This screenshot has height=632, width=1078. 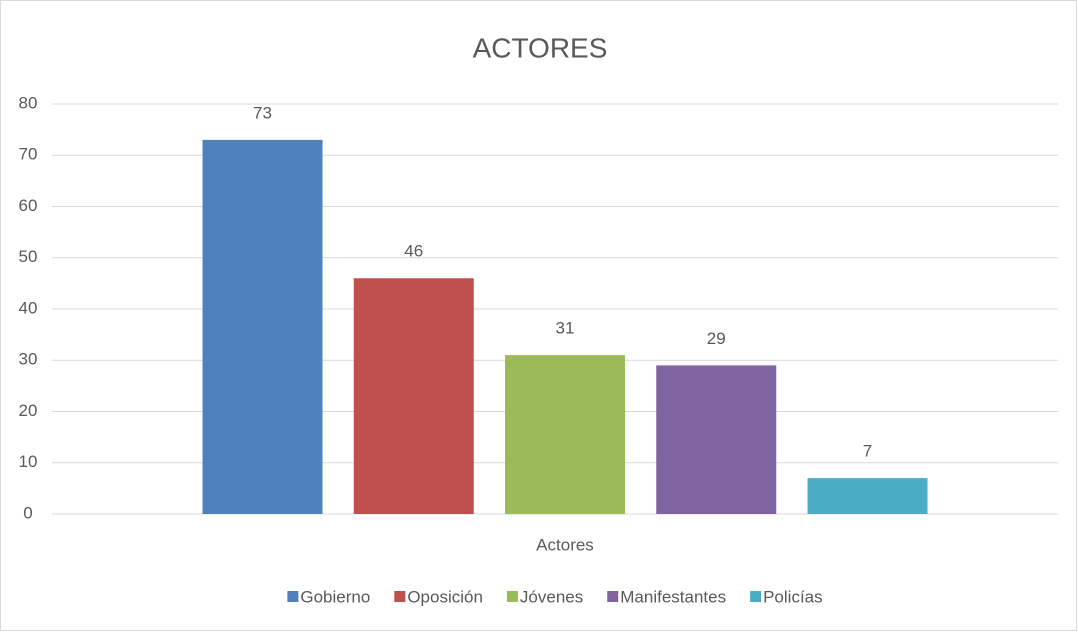 I want to click on x-tick-label: Actores, so click(x=565, y=544).